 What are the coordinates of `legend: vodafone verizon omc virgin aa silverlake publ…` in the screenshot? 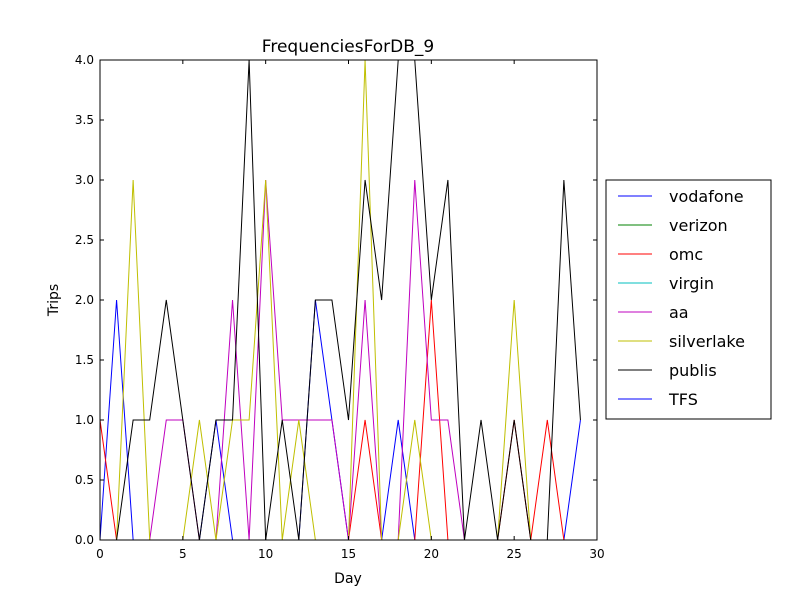 It's located at (688, 299).